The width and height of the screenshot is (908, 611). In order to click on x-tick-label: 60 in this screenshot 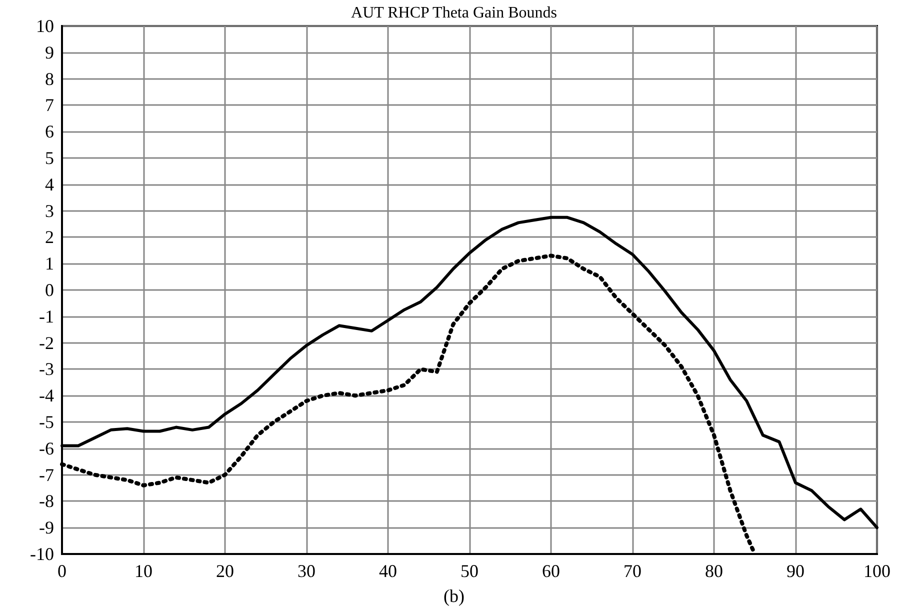, I will do `click(551, 571)`.